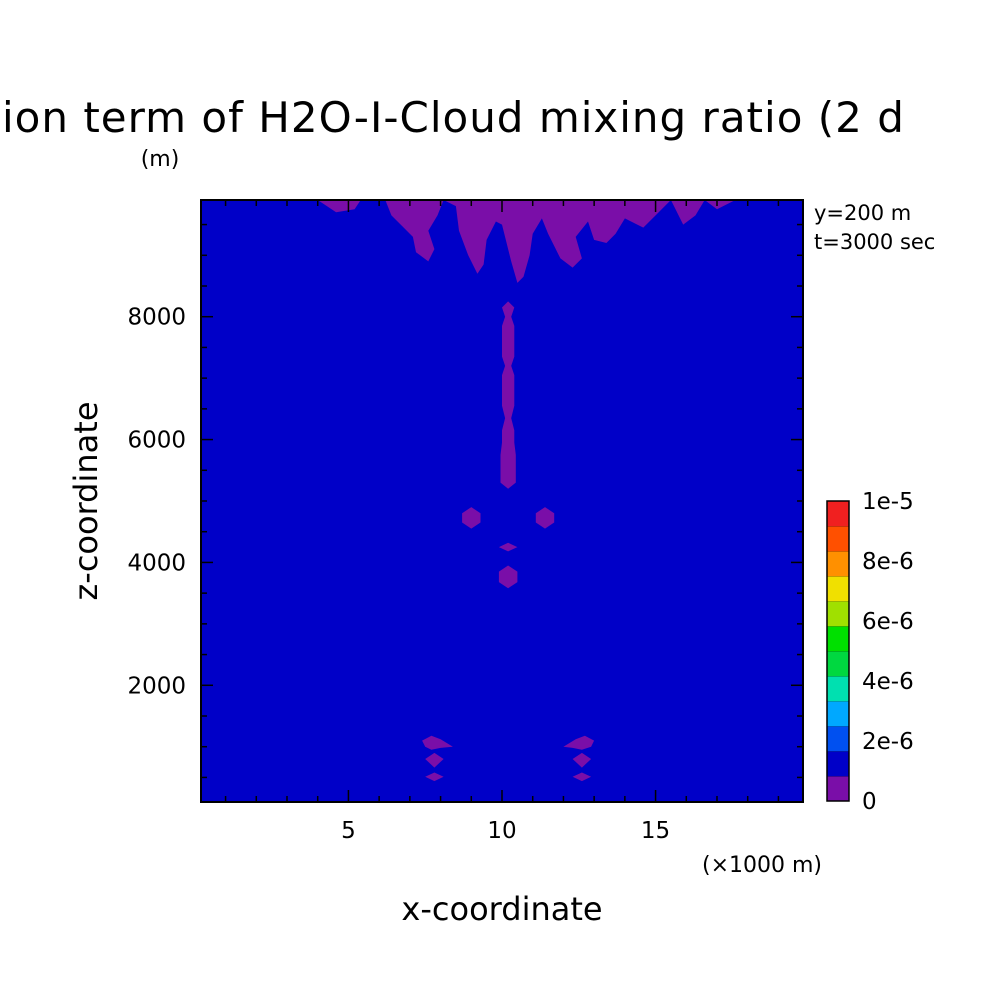 Image resolution: width=1004 pixels, height=1004 pixels. I want to click on annotation-t: t=3000 sec, so click(874, 242).